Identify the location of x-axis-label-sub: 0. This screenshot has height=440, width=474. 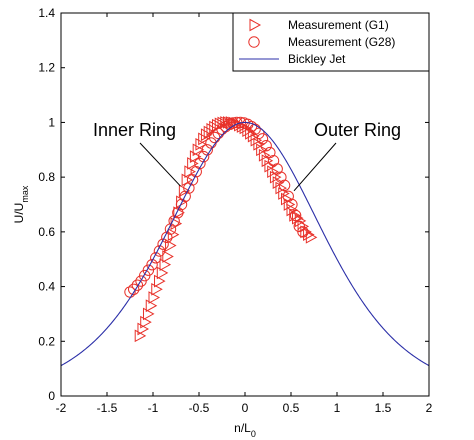
(253, 434).